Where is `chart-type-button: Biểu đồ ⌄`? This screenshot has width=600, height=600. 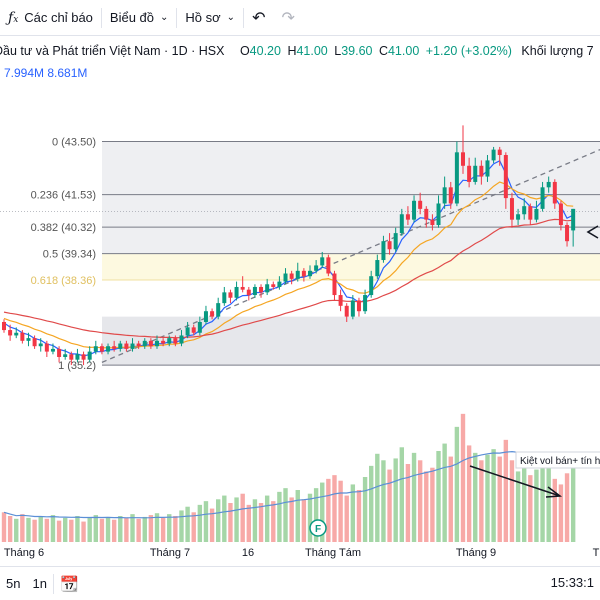 chart-type-button: Biểu đồ ⌄ is located at coordinates (139, 18).